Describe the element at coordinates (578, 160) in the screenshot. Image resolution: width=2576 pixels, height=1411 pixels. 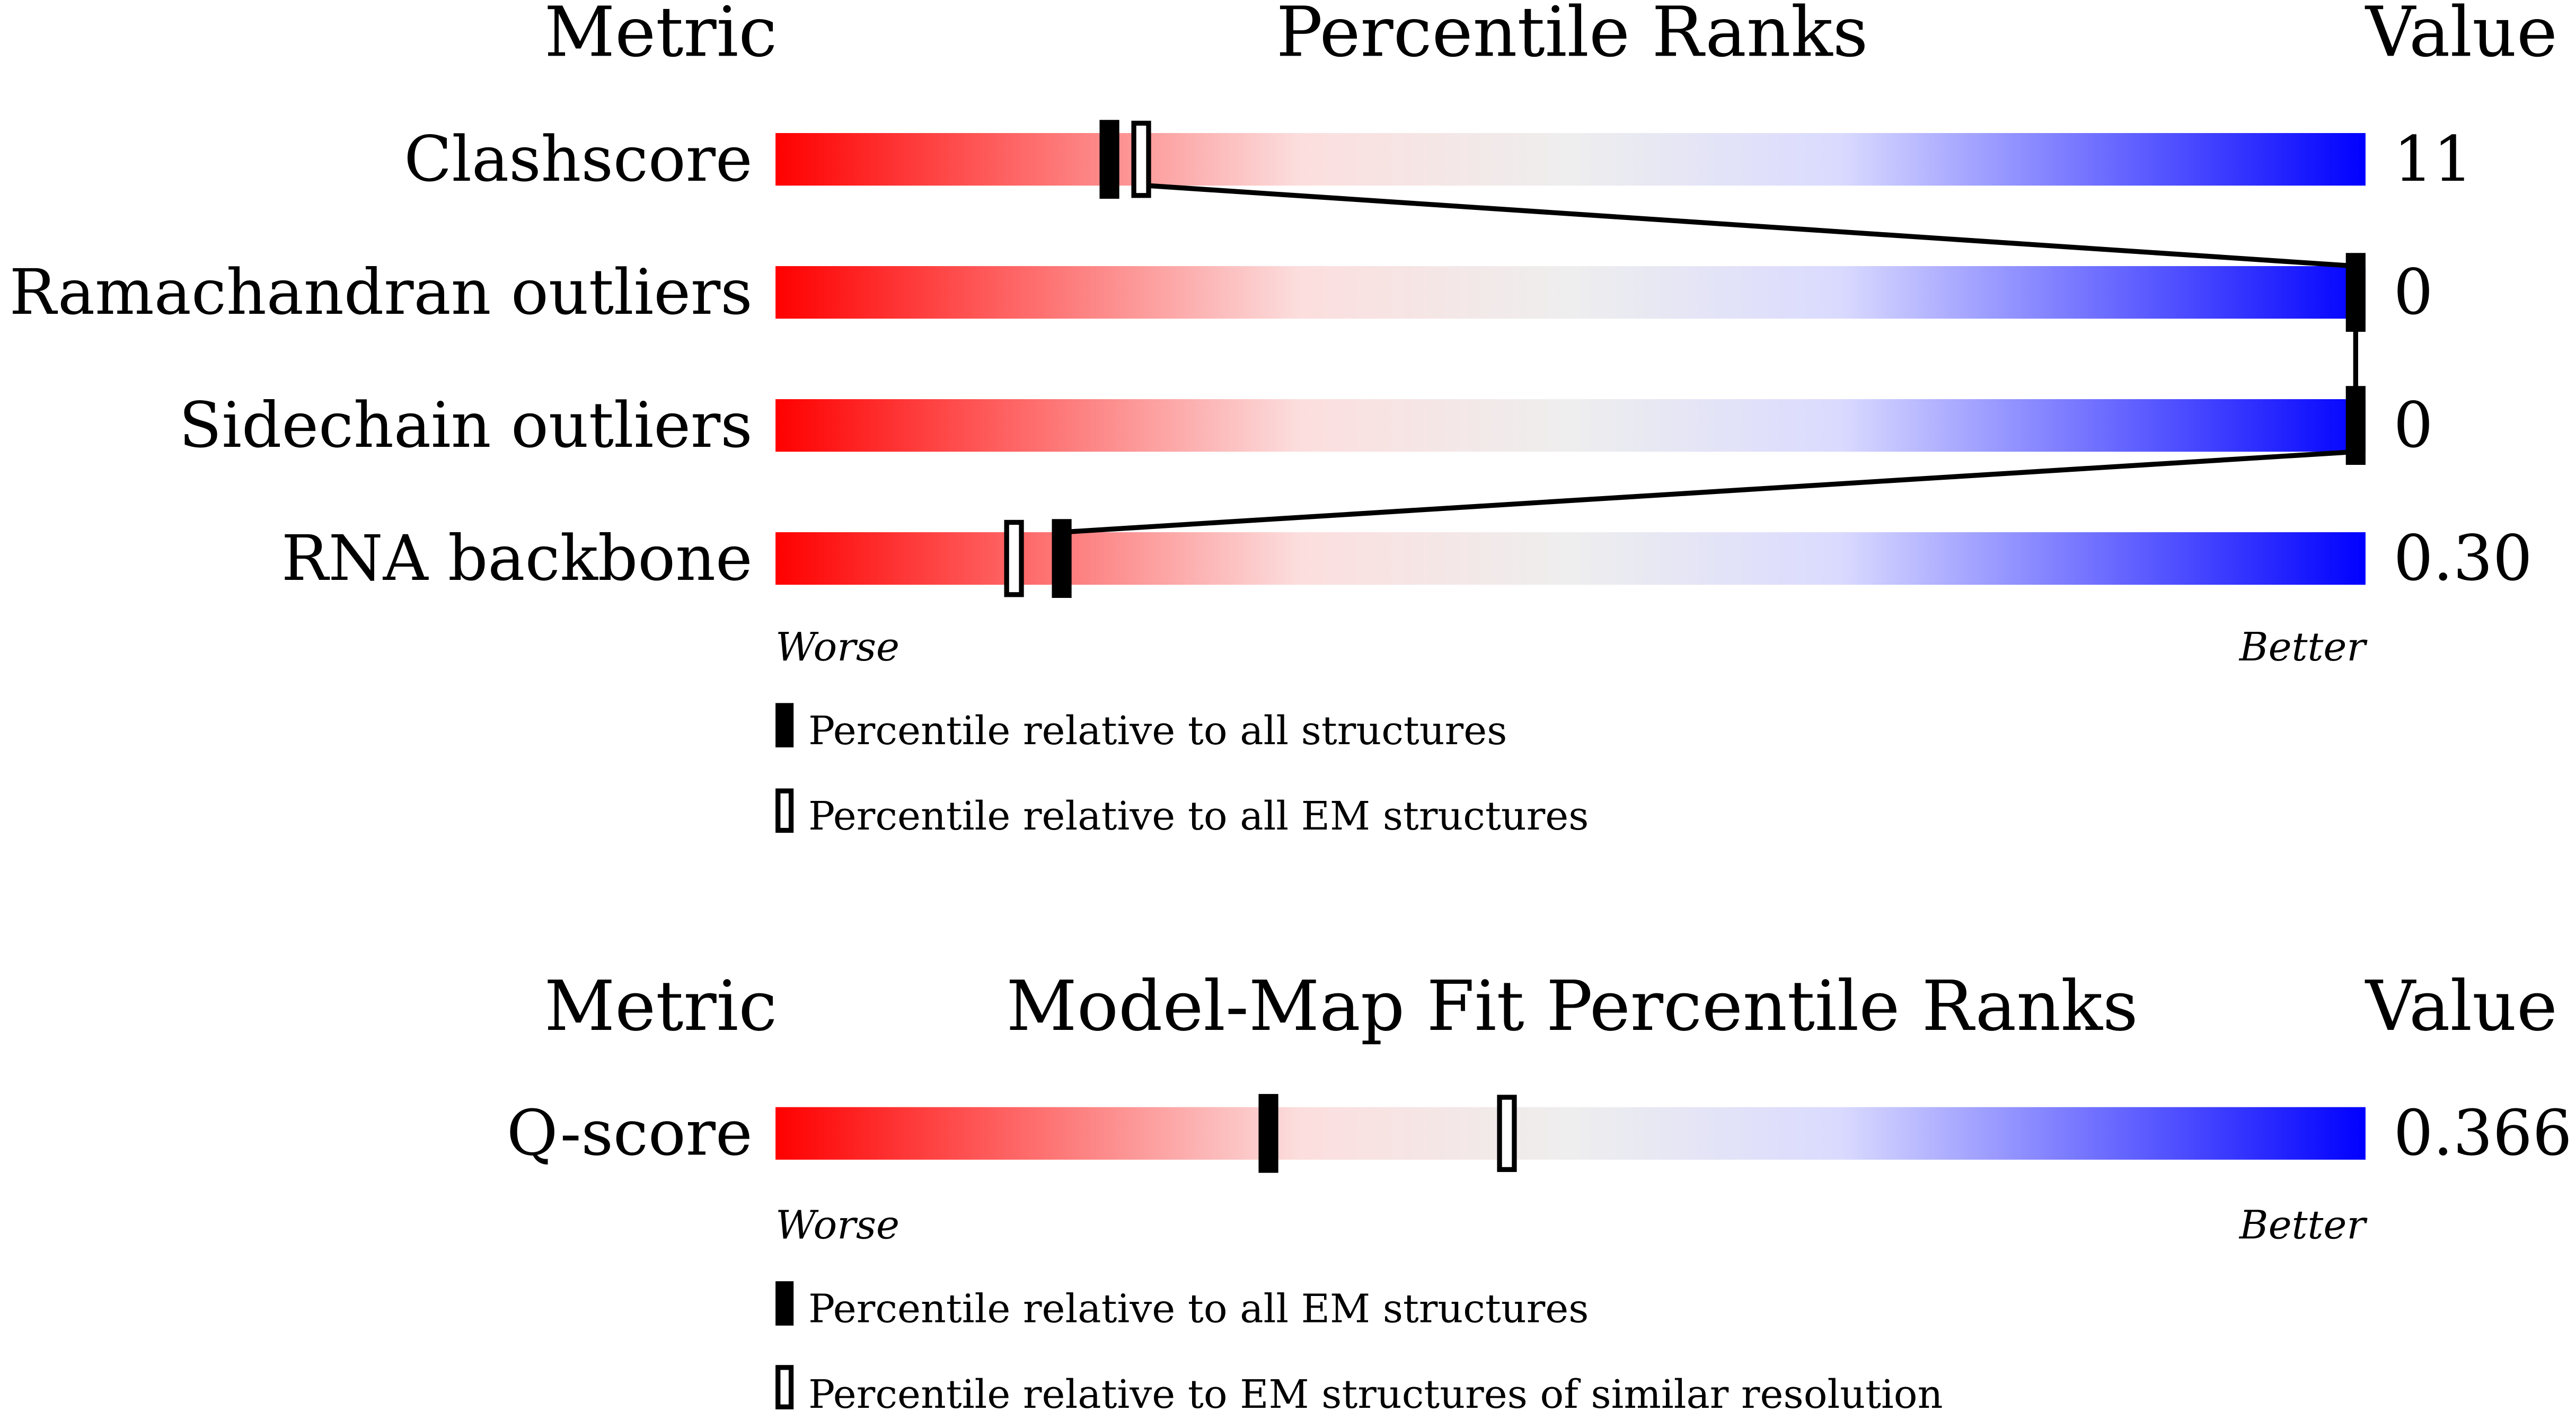
I see `metric-label: Clashscore` at that location.